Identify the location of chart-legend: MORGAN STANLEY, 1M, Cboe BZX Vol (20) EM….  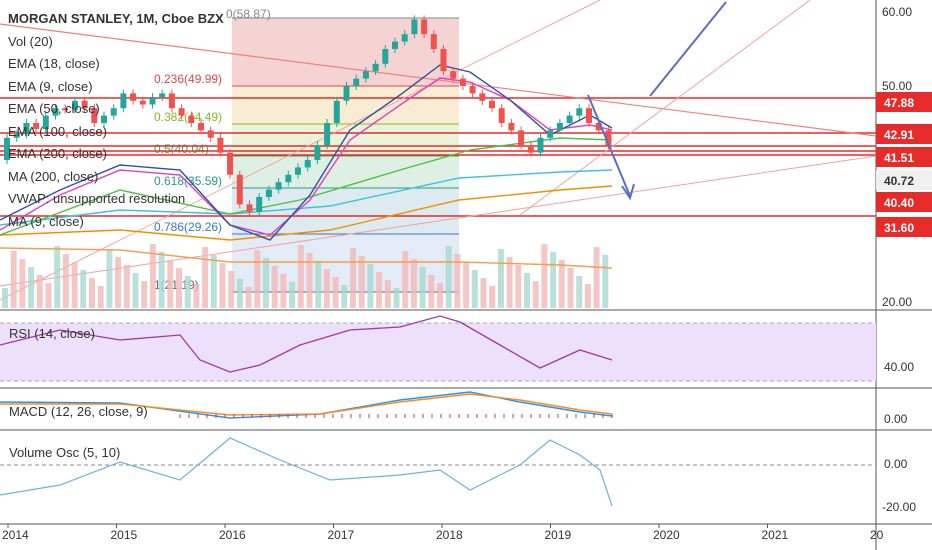
(116, 120).